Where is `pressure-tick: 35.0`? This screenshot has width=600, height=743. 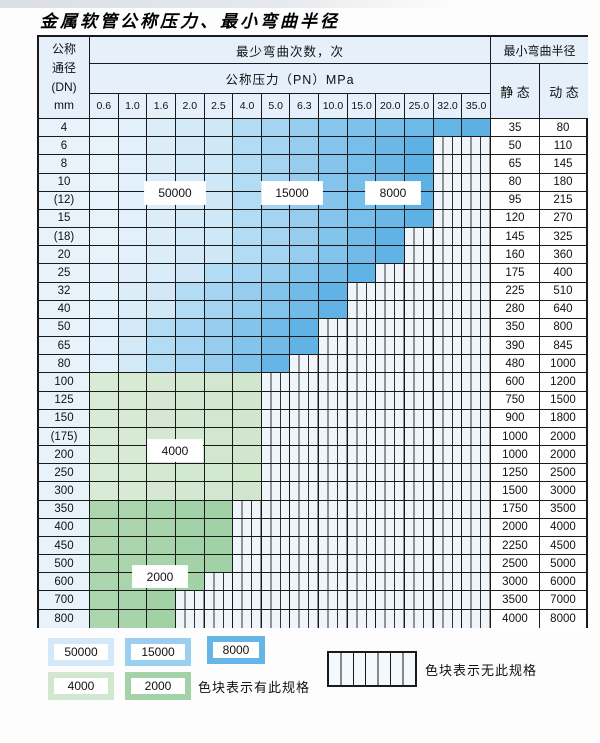 pressure-tick: 35.0 is located at coordinates (476, 106).